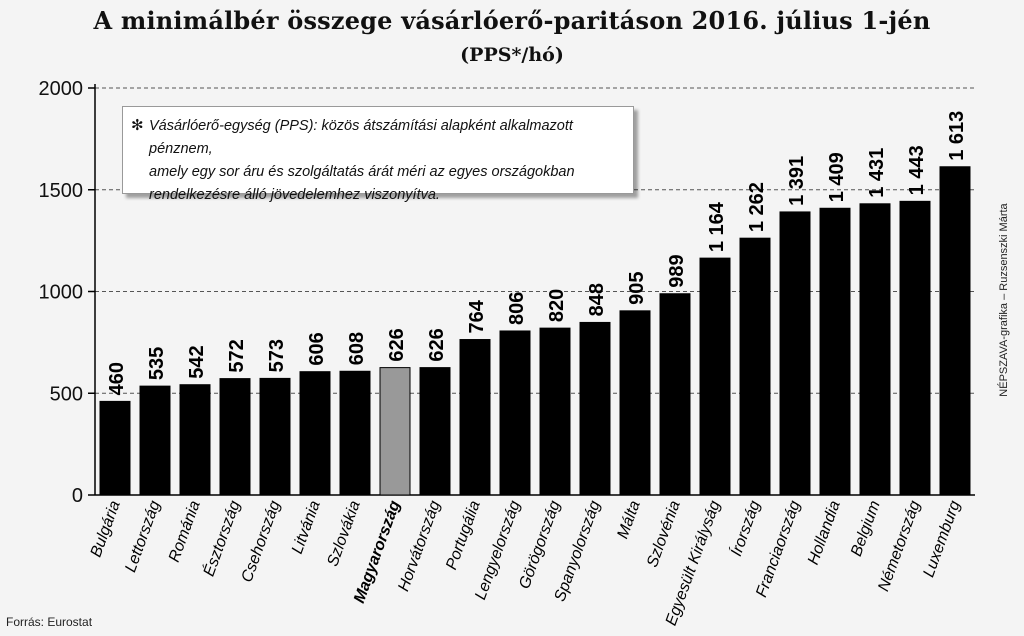  I want to click on category-label: Horvátország, so click(419, 545).